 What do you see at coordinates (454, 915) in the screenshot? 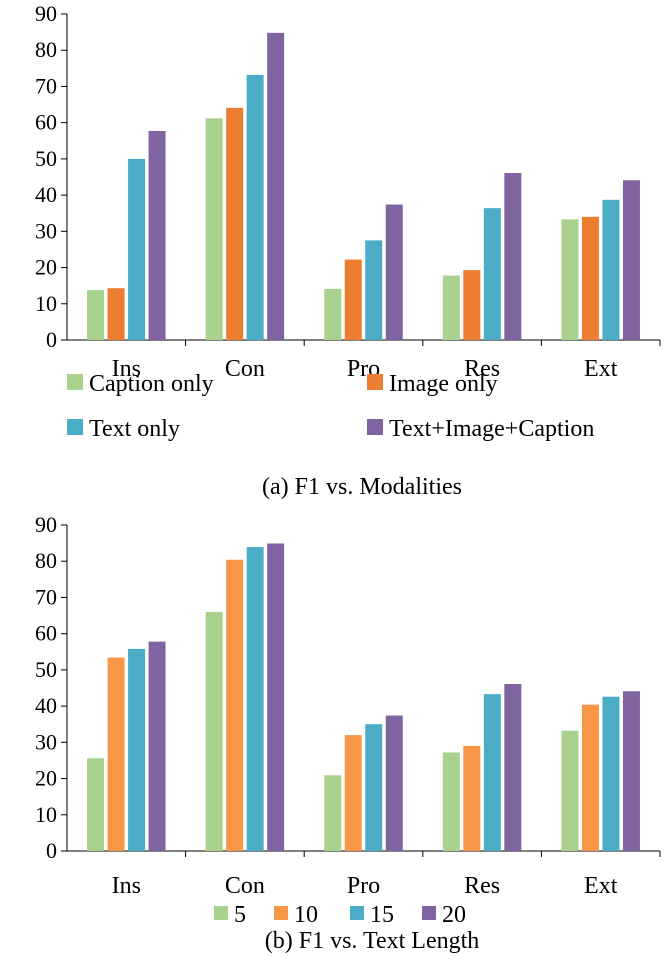
I see `legend-label: 20` at bounding box center [454, 915].